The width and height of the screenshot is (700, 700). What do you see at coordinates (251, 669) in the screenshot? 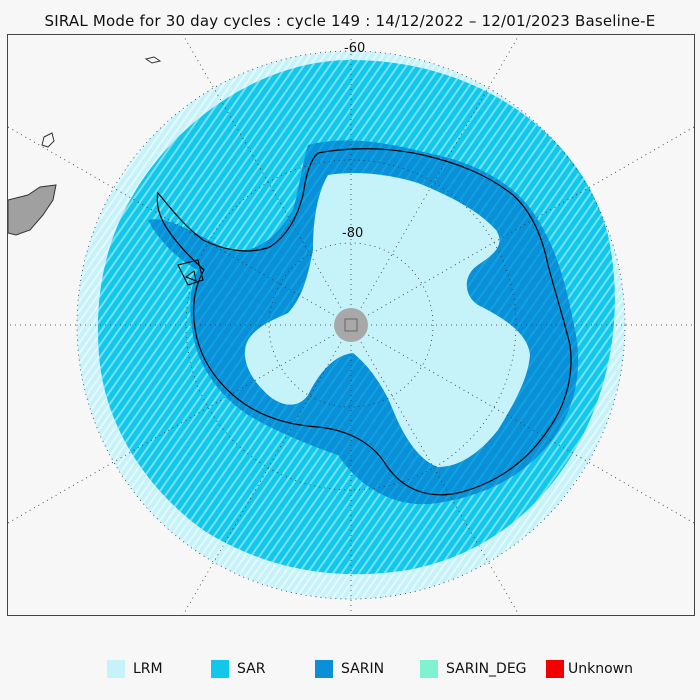
I see `legend-label-sar: SAR` at bounding box center [251, 669].